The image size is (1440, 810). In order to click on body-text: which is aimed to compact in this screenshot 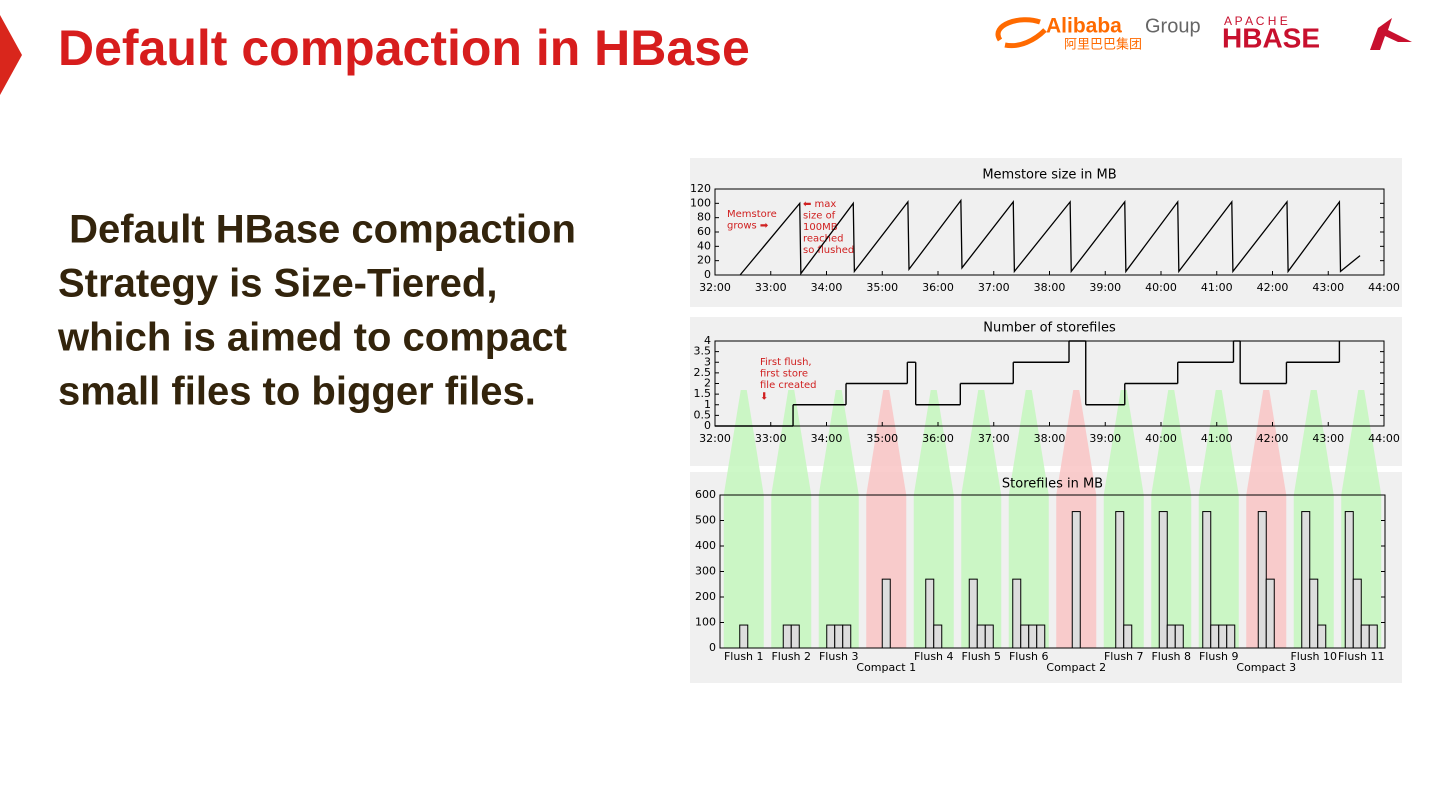, I will do `click(312, 338)`.